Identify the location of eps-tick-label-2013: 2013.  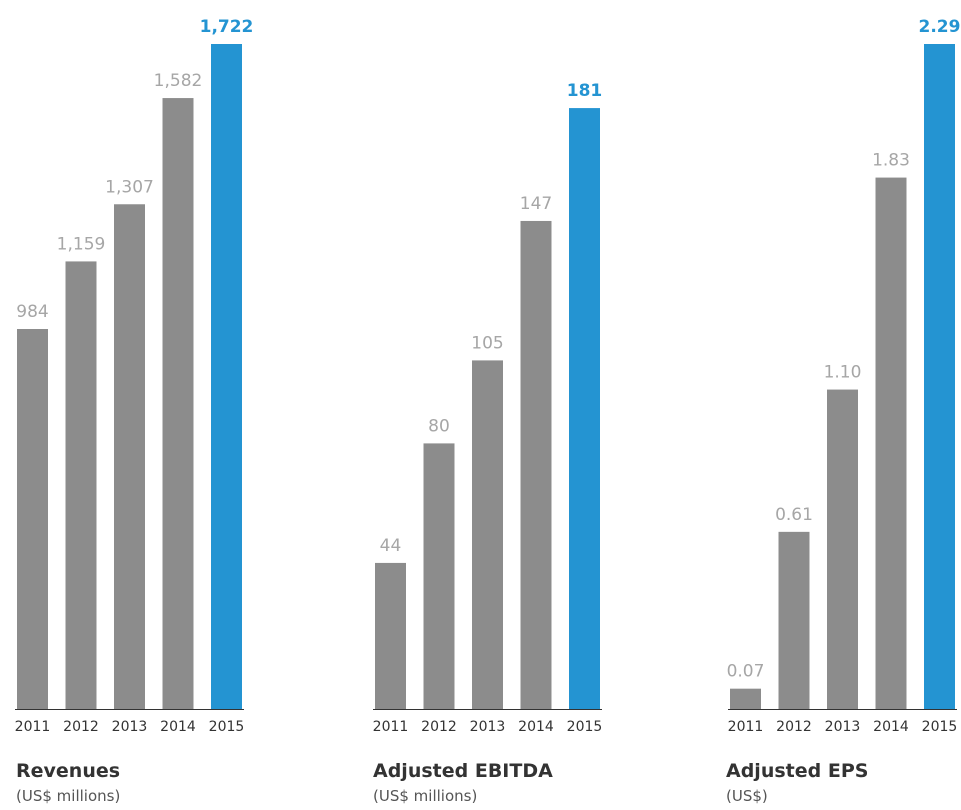
(843, 727).